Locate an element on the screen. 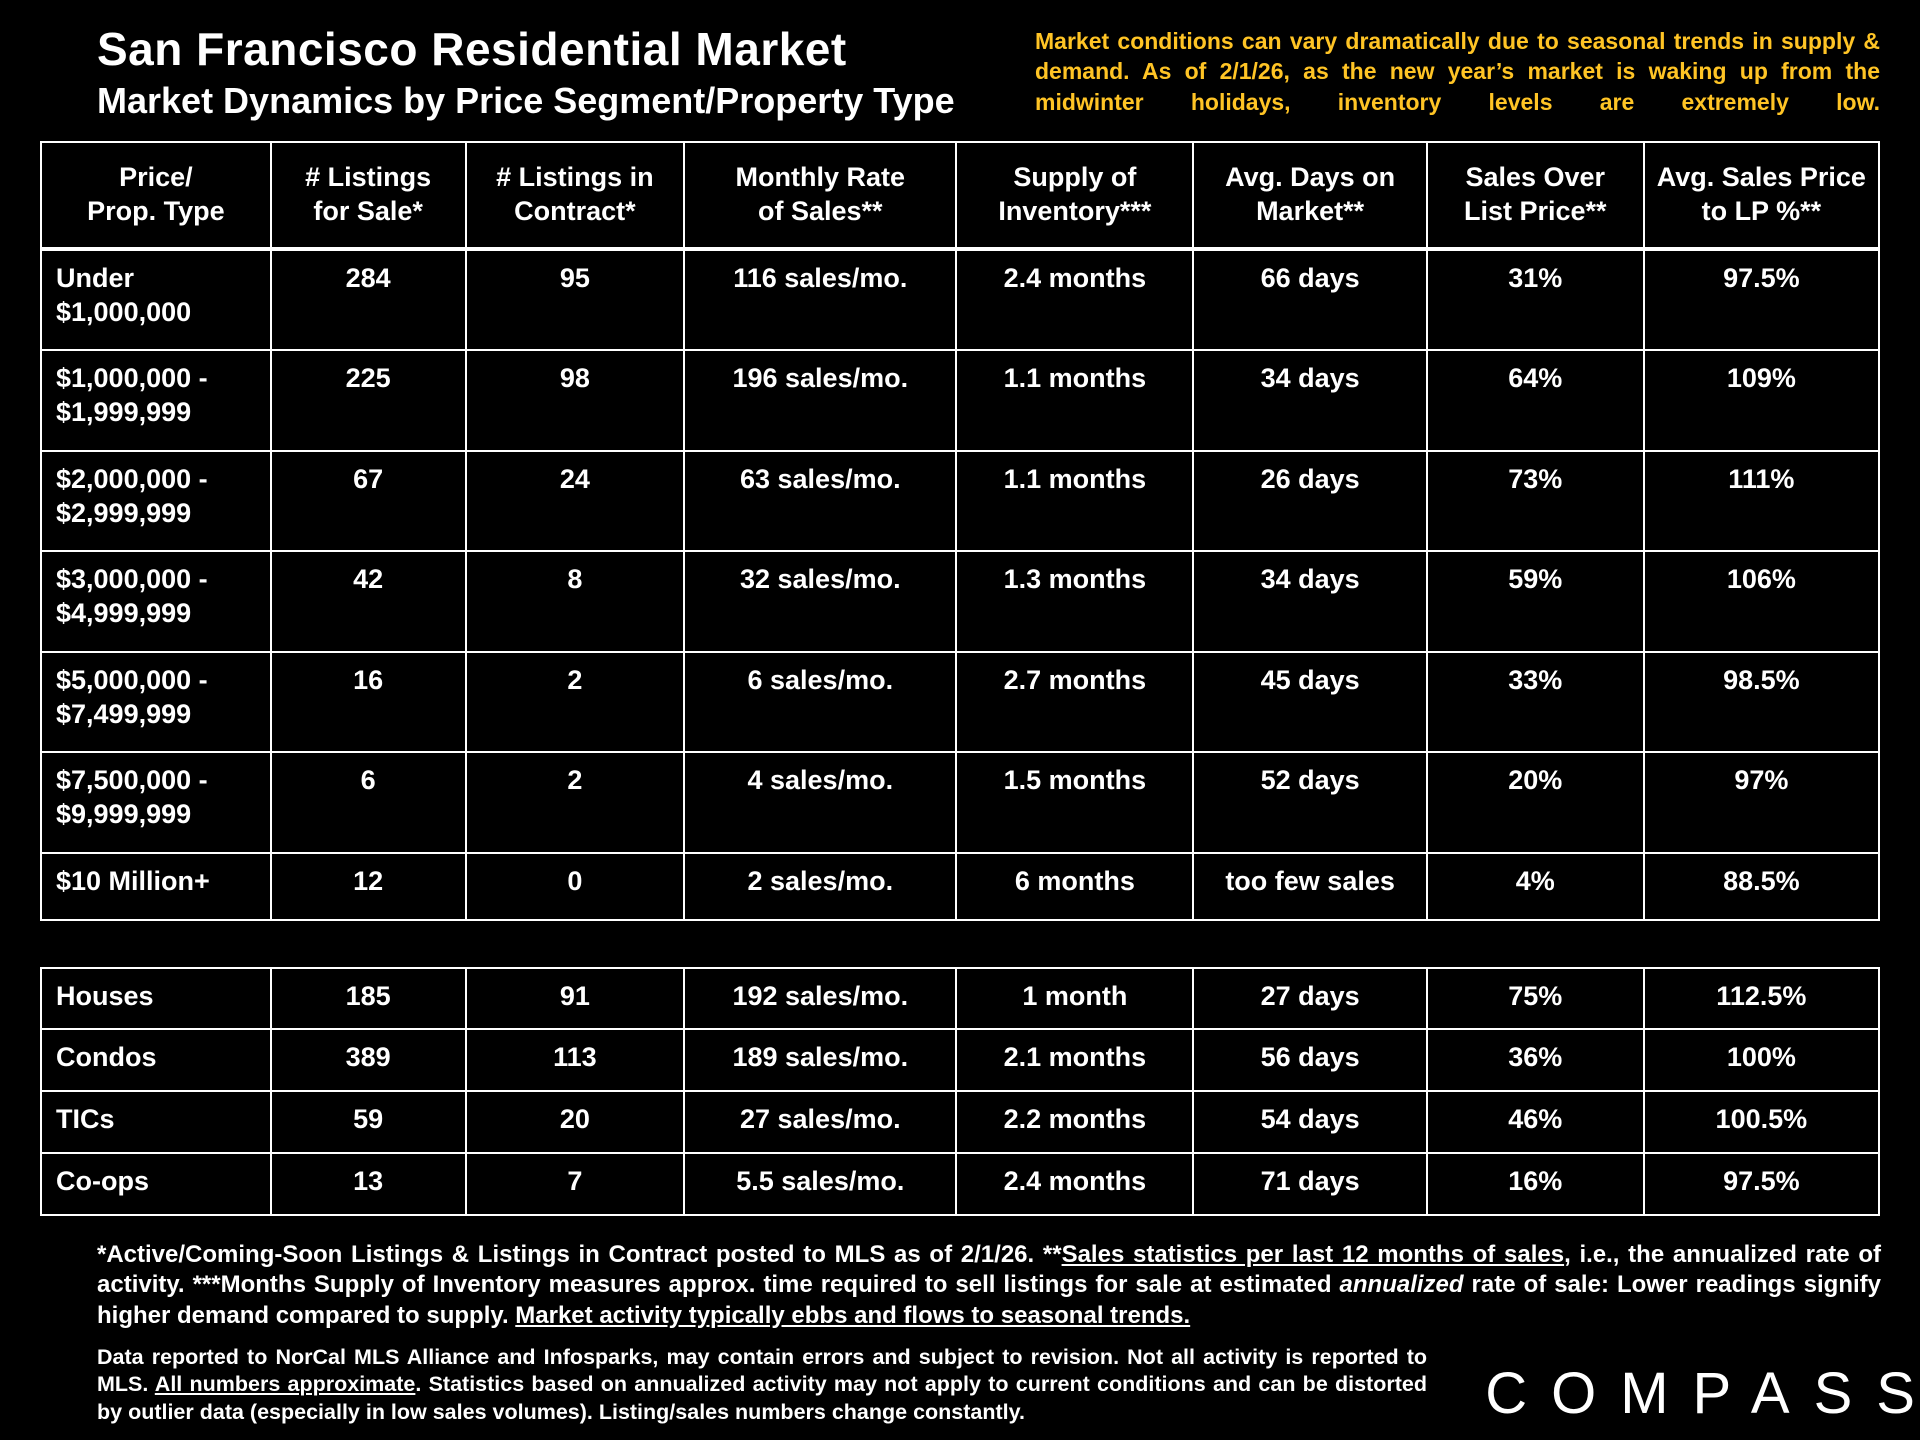 The image size is (1920, 1440). table-cell: 0 is located at coordinates (575, 886).